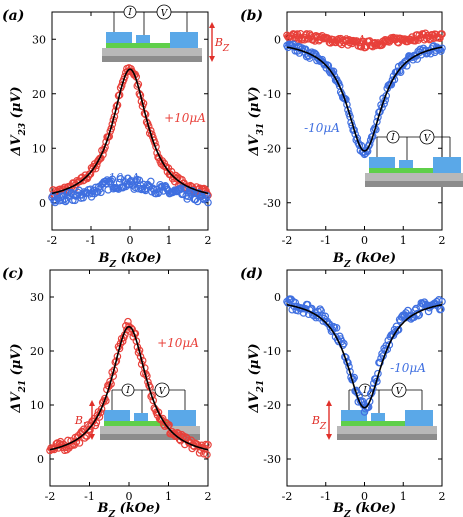  I want to click on device-inset: I V BZ, so click(166, 33).